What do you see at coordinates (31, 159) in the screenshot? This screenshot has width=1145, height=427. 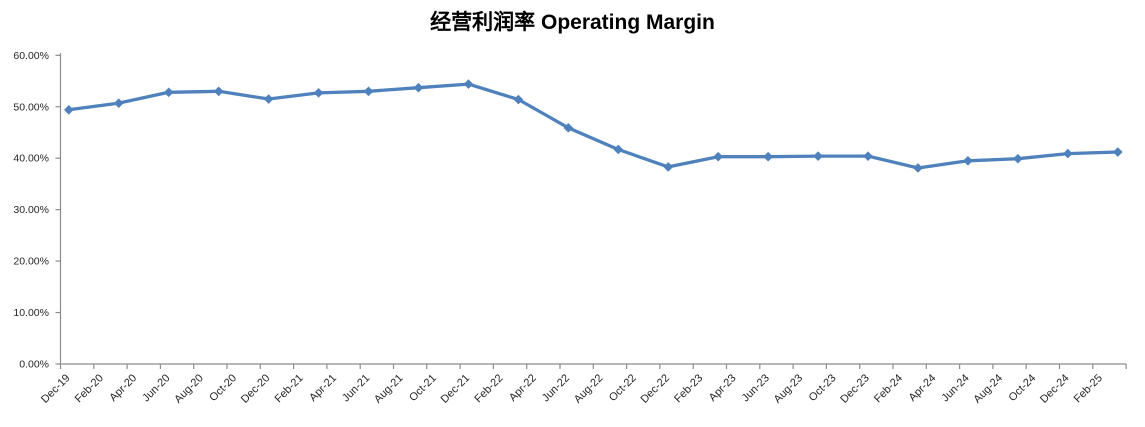 I see `y-axis-label: 40.00%` at bounding box center [31, 159].